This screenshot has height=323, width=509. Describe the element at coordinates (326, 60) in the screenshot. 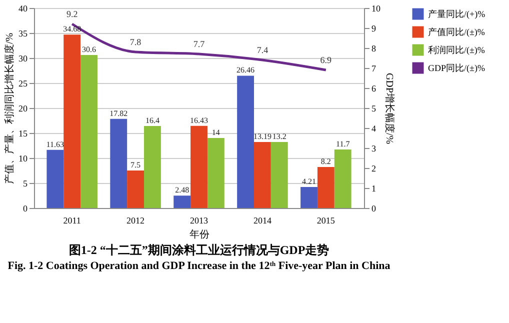

I see `data-label: 6.9` at that location.